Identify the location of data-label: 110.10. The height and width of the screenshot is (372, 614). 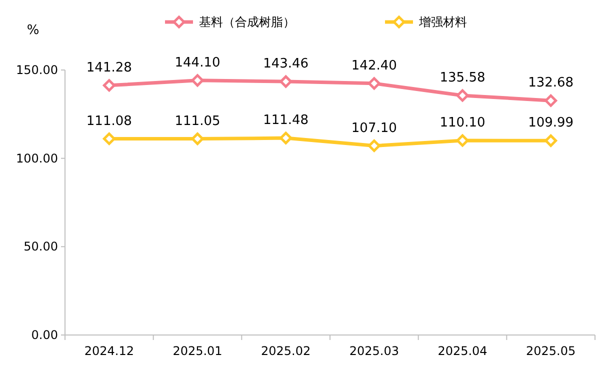
(463, 122).